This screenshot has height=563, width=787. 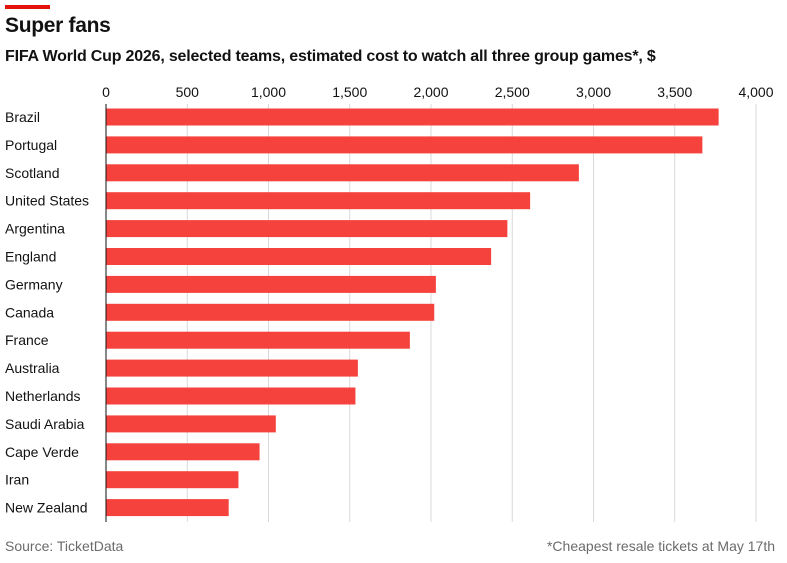 I want to click on category-label: Netherlands, so click(x=43, y=396).